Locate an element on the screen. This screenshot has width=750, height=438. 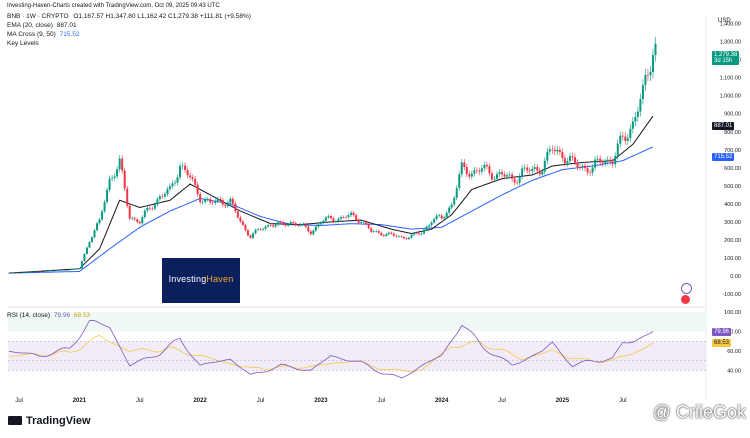
y-tick-label-7: 700.00 is located at coordinates (732, 151).